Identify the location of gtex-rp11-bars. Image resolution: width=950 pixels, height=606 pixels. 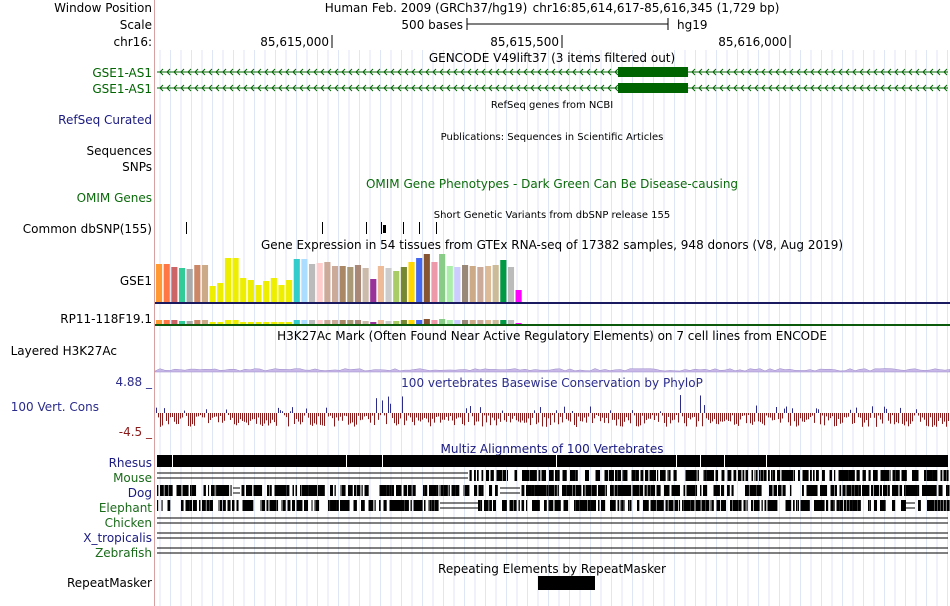
(339, 321).